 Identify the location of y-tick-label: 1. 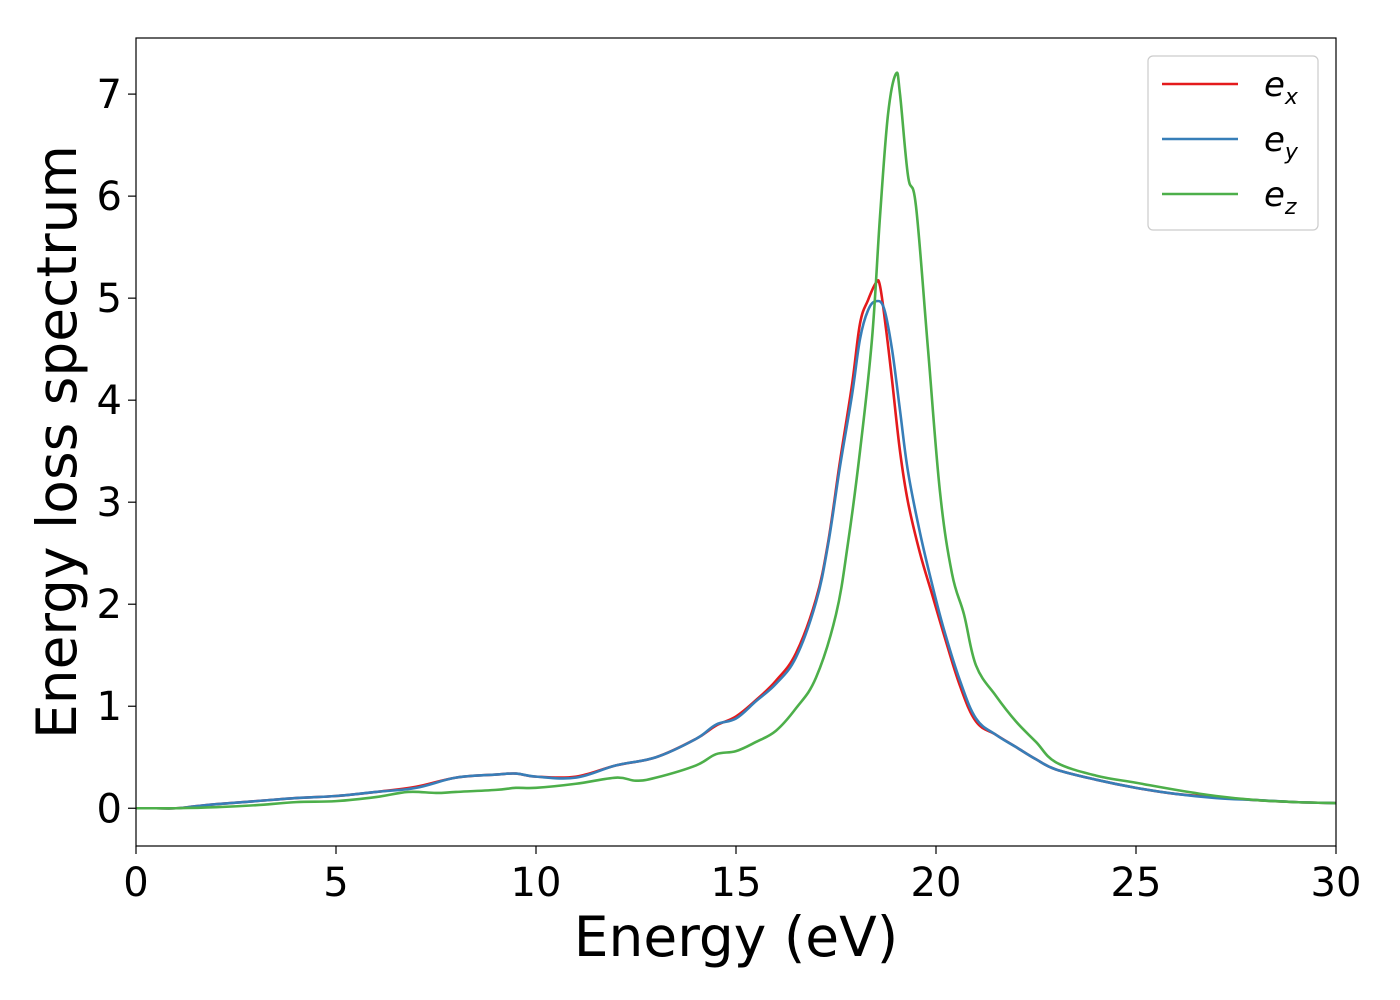
(109, 707).